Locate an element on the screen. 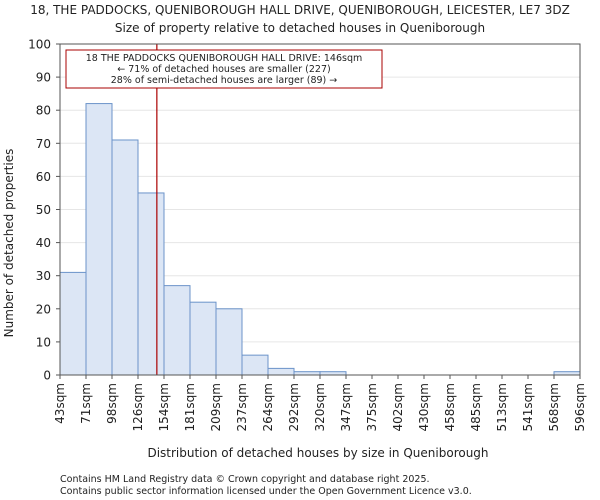  bar-154sqm is located at coordinates (177, 330).